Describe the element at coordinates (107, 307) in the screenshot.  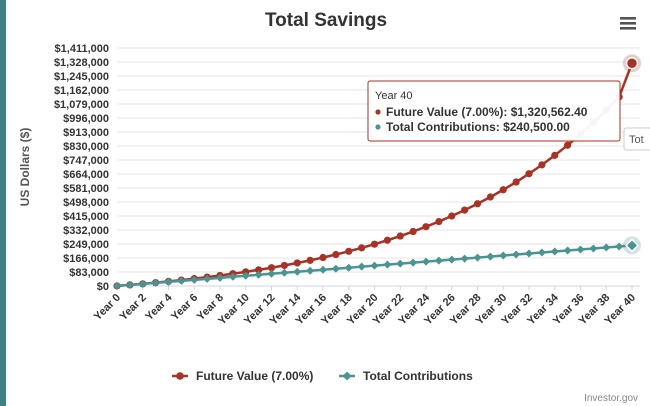
I see `x-tick-label: Year 0` at that location.